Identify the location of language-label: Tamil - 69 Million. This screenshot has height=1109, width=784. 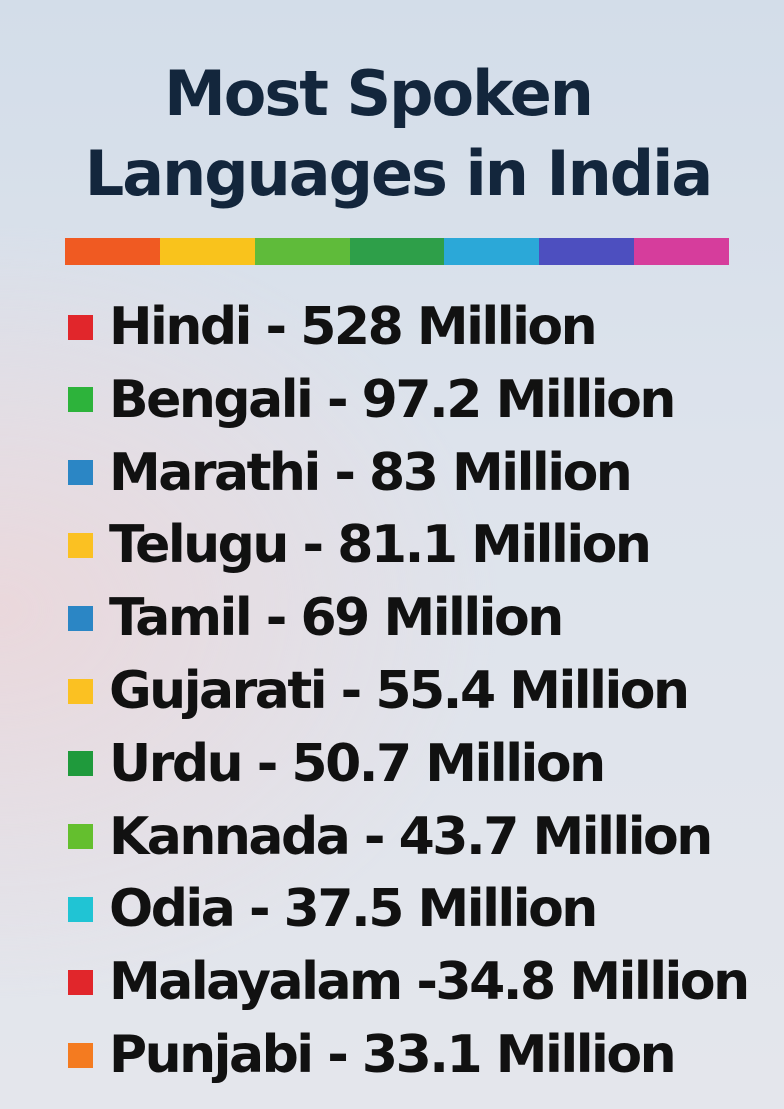
(336, 618).